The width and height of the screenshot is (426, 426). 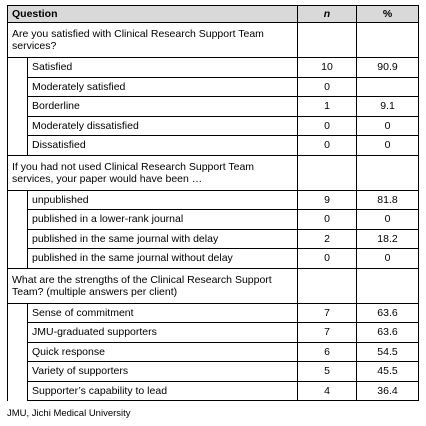 I want to click on answer-row: Dissatisfied 0 0, so click(x=213, y=145).